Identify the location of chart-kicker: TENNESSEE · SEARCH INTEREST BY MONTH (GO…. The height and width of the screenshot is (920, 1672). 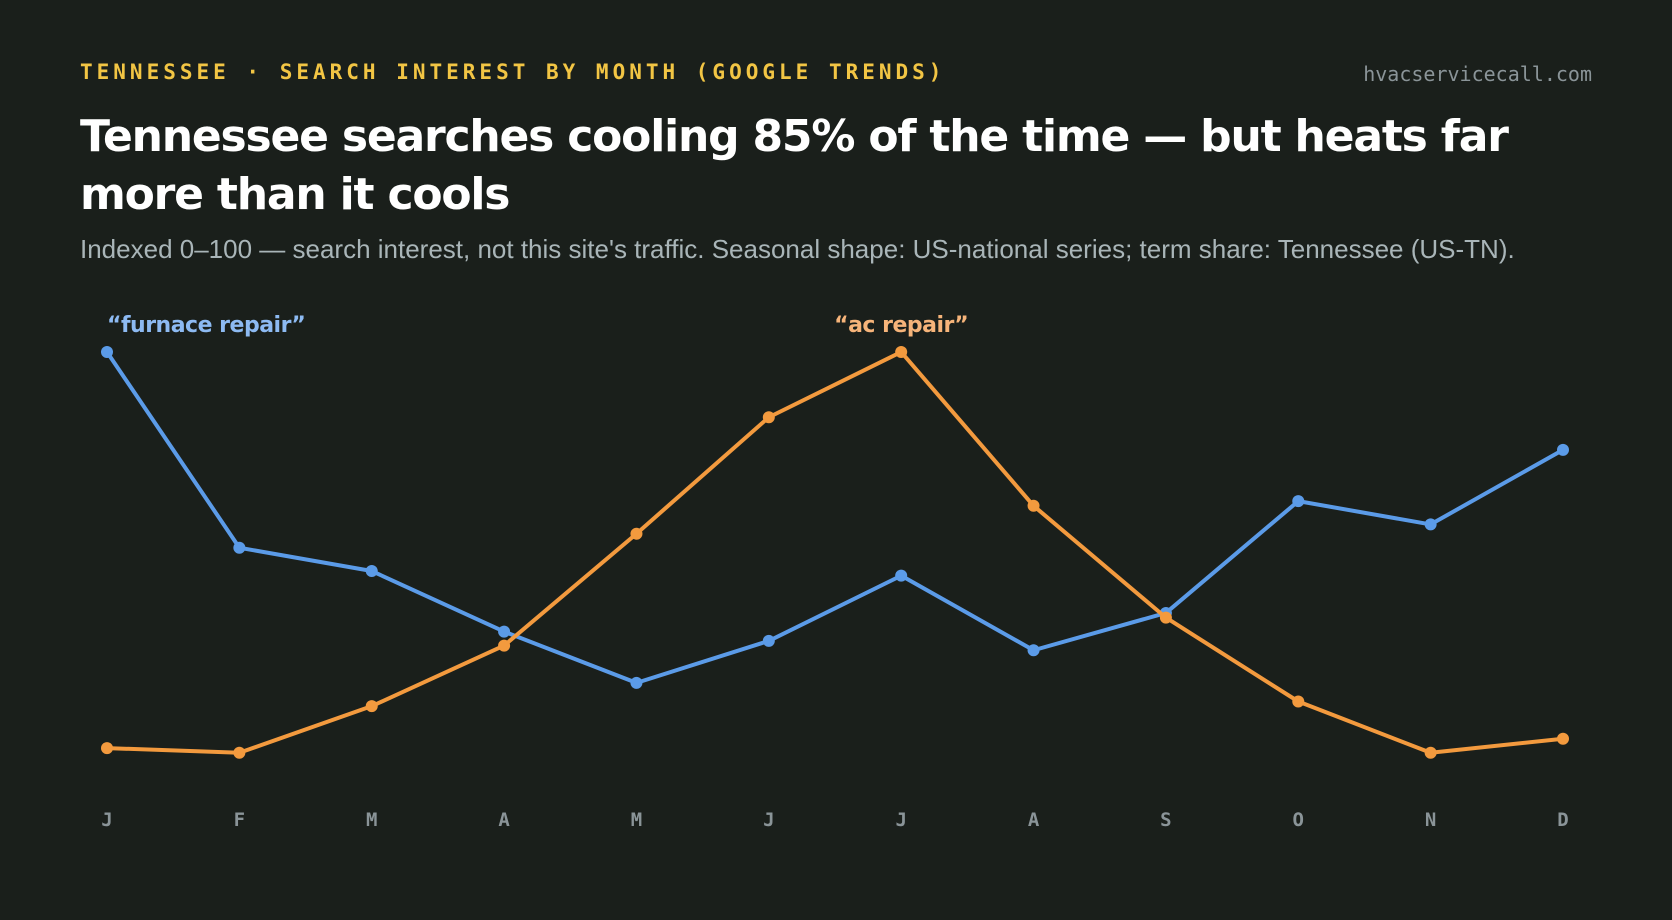
(513, 72).